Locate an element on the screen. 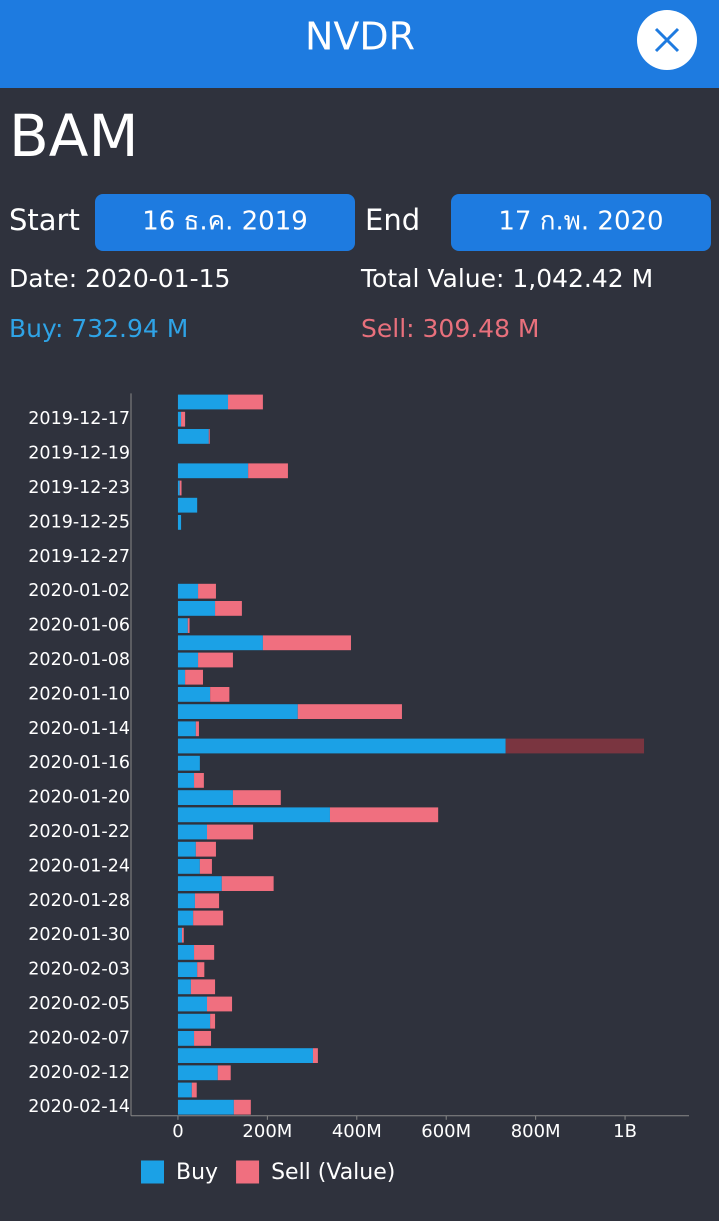  y-tick-label: 2020-01-16 is located at coordinates (79, 763).